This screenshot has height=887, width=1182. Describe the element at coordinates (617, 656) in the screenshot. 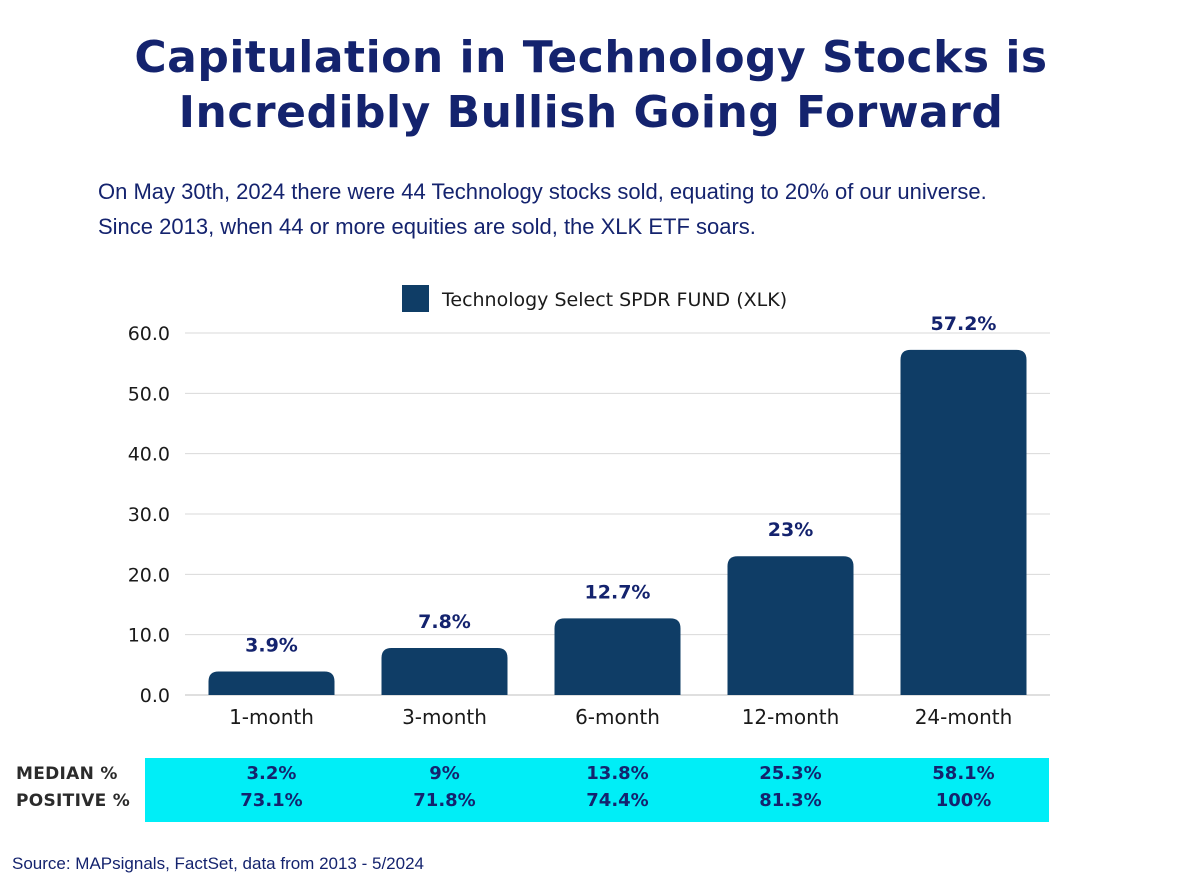

I see `bar-6-month` at that location.